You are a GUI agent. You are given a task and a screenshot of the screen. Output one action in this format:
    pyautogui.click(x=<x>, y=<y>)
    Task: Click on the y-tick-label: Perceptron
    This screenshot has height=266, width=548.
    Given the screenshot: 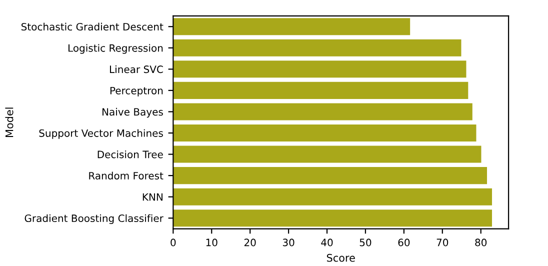 What is the action you would take?
    pyautogui.click(x=136, y=91)
    